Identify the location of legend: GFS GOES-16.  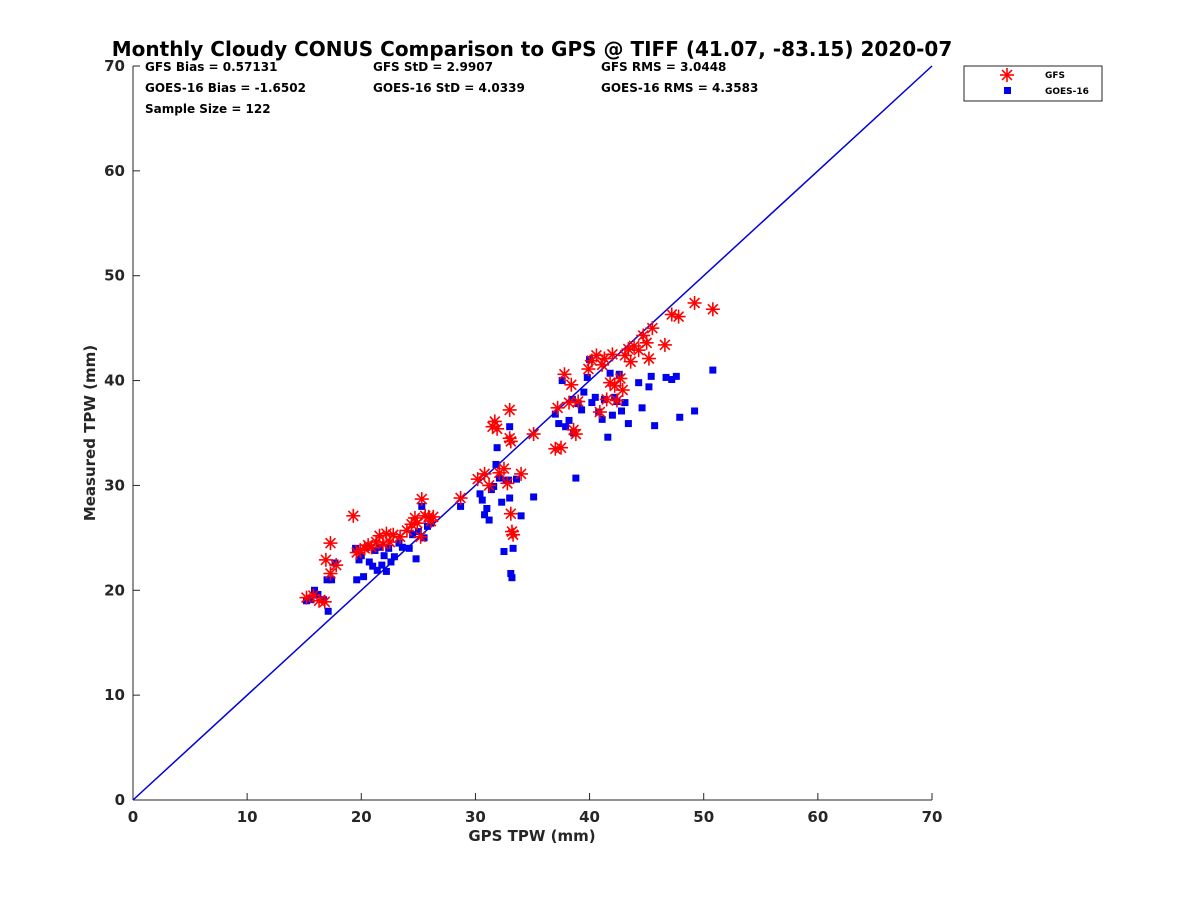
(1033, 83).